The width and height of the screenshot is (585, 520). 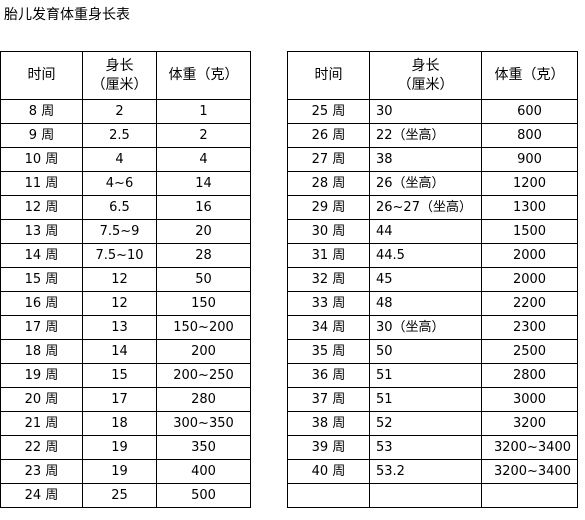 I want to click on cell-length: 17, so click(x=119, y=399).